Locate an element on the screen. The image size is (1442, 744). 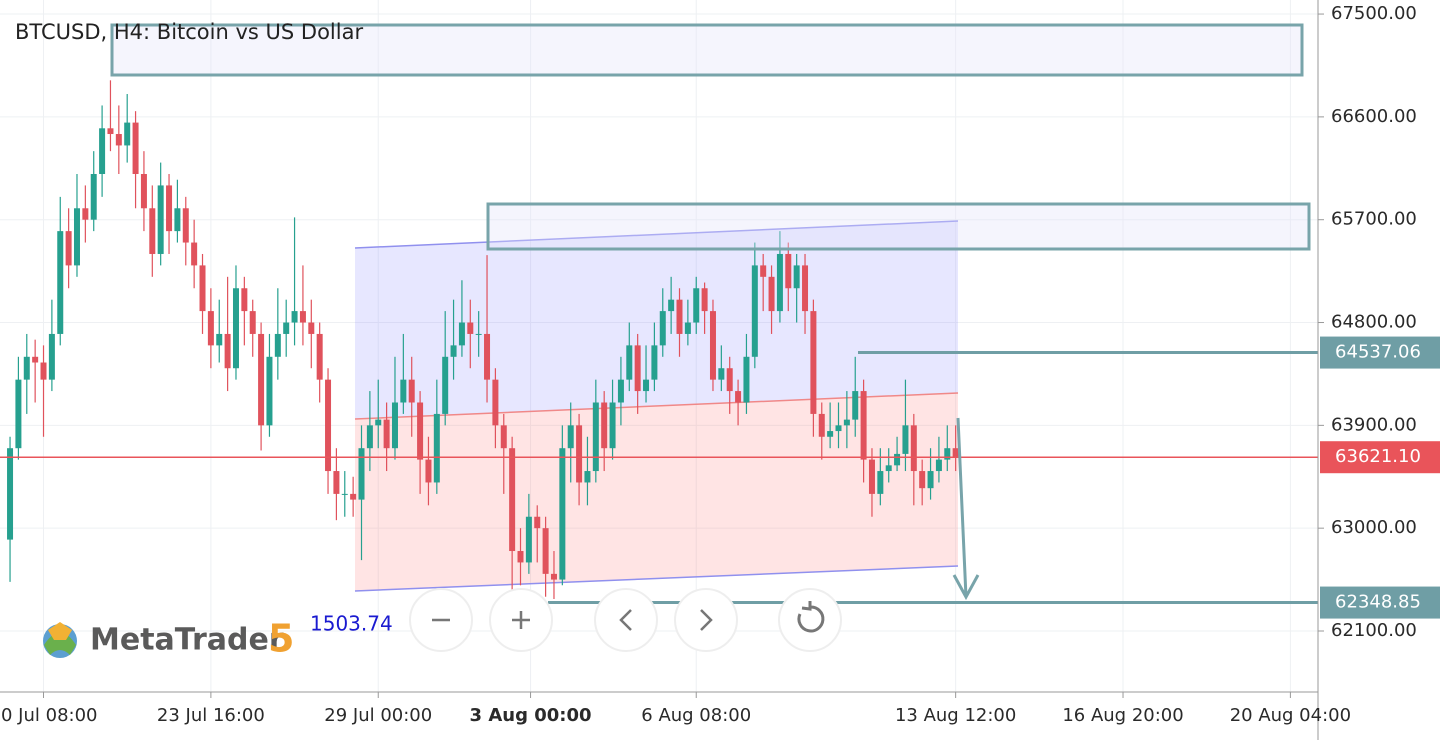
scroll-left-button is located at coordinates (626, 620).